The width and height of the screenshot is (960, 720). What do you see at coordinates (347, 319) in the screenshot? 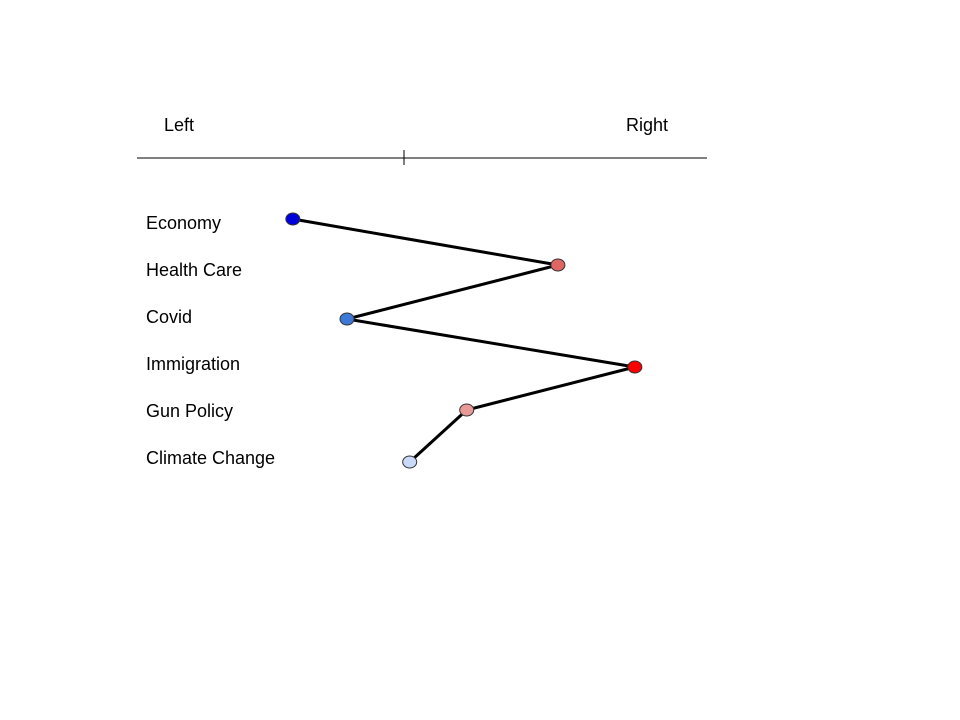
I see `issue-marker-covid` at bounding box center [347, 319].